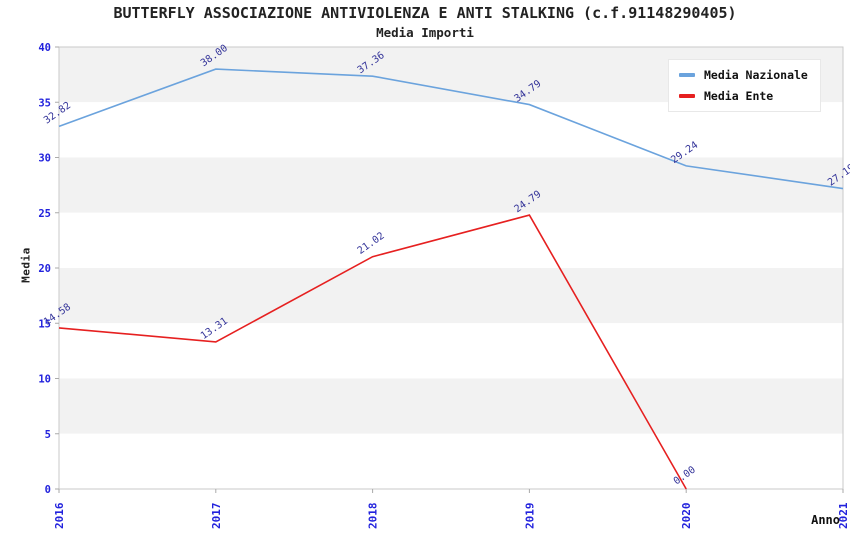 The height and width of the screenshot is (550, 850). I want to click on legend-entry-media-ente: Media Ente, so click(743, 96).